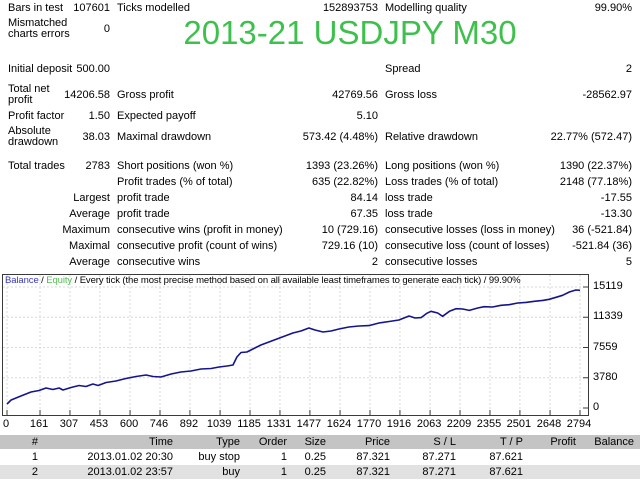 This screenshot has height=480, width=640. I want to click on trades-header-cell: Size, so click(315, 442).